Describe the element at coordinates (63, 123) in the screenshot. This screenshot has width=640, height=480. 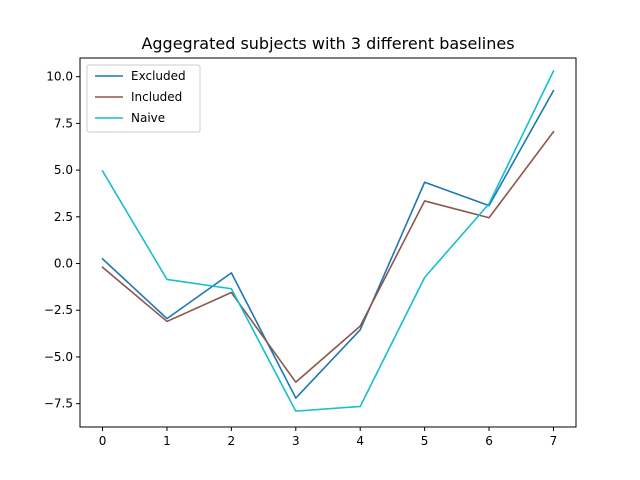
I see `y-tick-label: 7.5` at that location.